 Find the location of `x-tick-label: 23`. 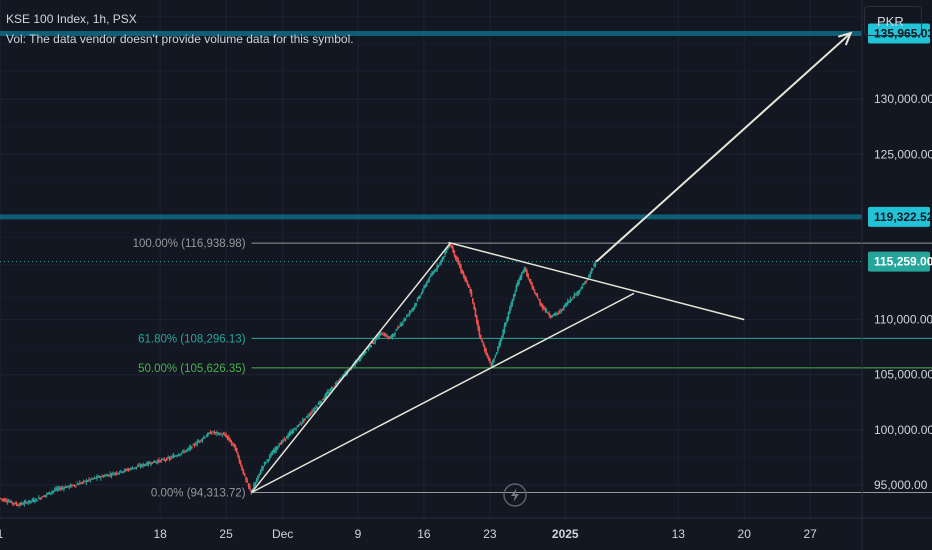

x-tick-label: 23 is located at coordinates (490, 534).